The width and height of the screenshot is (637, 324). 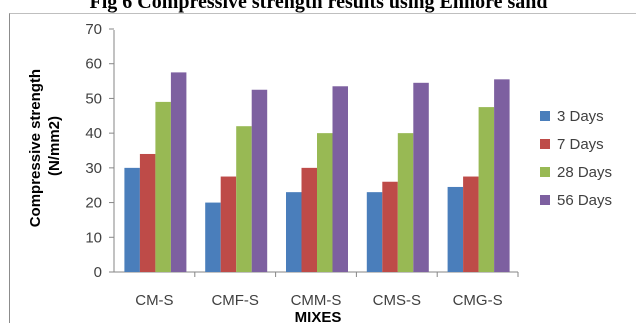 What do you see at coordinates (576, 158) in the screenshot?
I see `legend: 3 Days 7 Days 28 Days 56 Days` at bounding box center [576, 158].